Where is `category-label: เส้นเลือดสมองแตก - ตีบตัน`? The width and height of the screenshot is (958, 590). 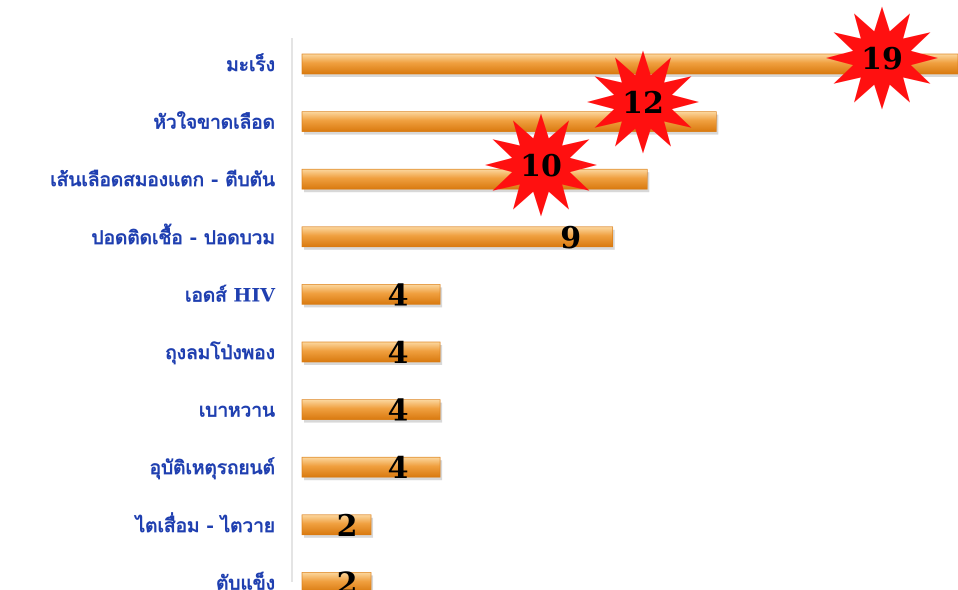
category-label: เส้นเลือดสมองแตก - ตีบตัน is located at coordinates (162, 180).